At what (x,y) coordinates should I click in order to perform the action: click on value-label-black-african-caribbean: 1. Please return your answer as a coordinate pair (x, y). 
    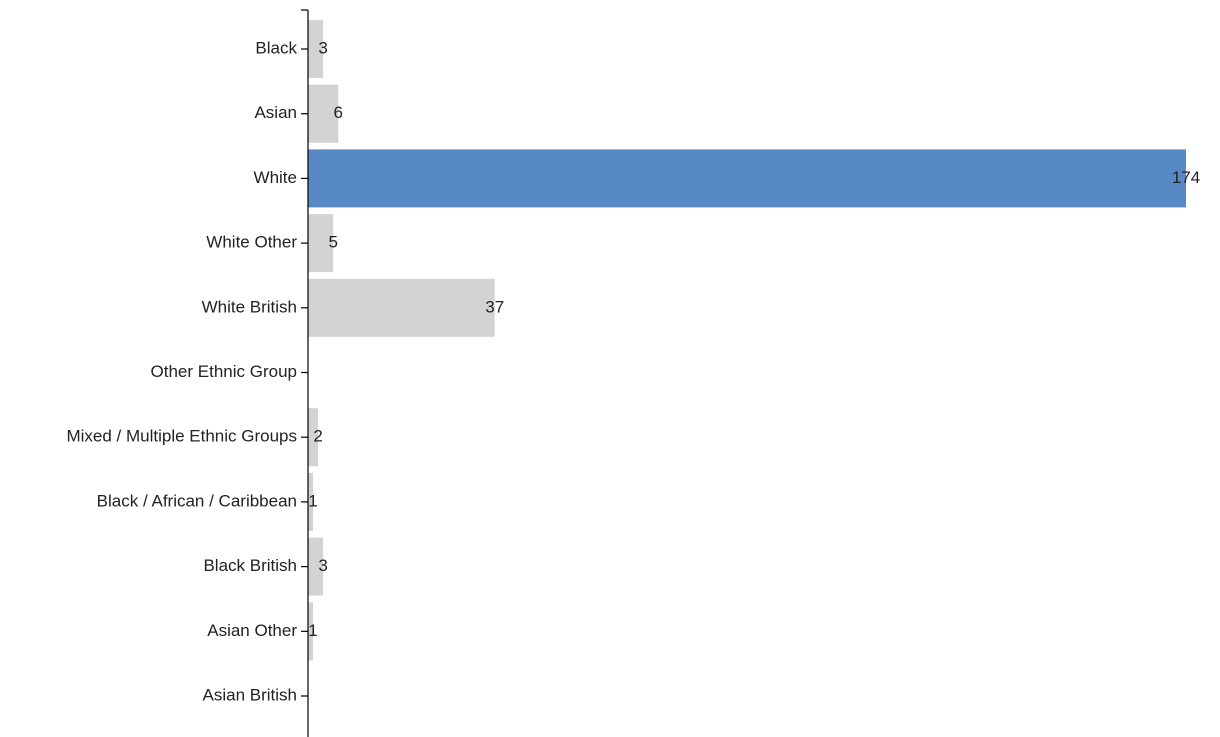
    Looking at the image, I should click on (312, 500).